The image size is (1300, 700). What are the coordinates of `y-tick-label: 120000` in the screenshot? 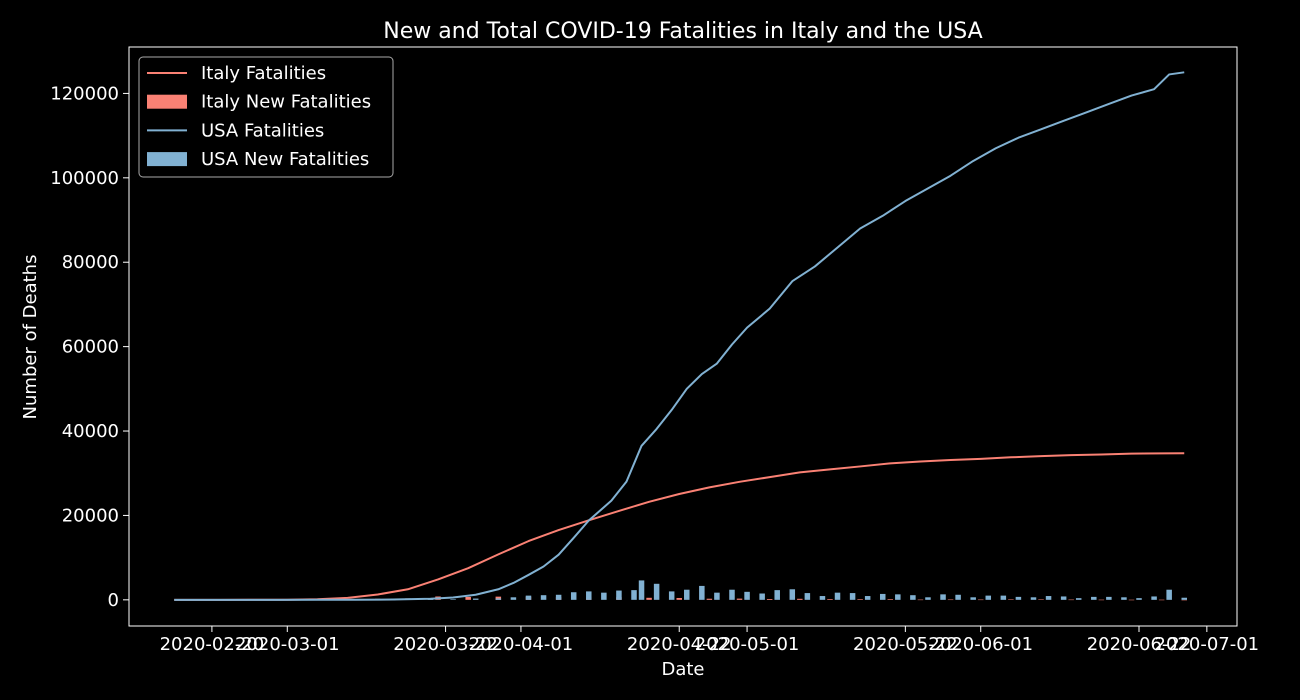 It's located at (84, 93).